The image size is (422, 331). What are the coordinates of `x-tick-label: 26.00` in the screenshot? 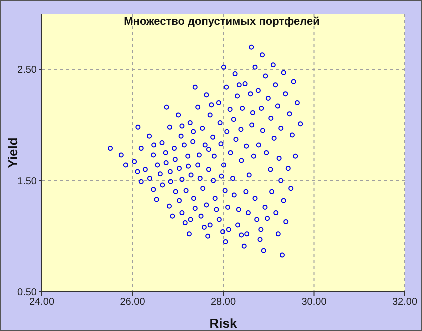 It's located at (133, 302).